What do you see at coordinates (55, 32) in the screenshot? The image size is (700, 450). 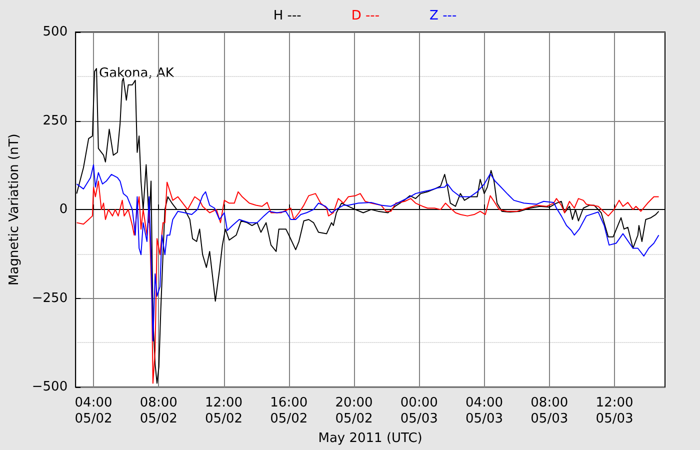 I see `y-tick-label: 500` at bounding box center [55, 32].